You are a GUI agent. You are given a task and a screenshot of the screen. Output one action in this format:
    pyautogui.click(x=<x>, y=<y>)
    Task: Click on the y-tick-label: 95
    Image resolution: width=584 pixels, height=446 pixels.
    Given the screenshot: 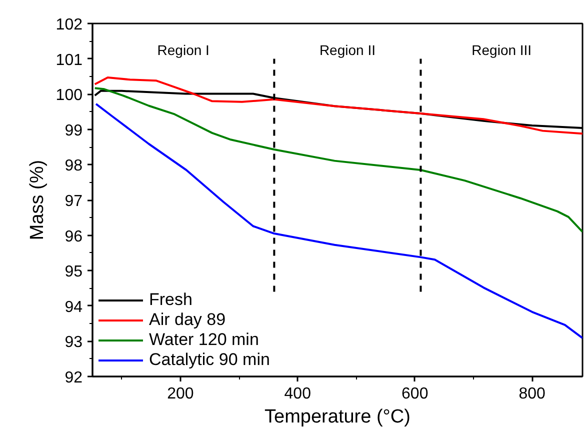 What is the action you would take?
    pyautogui.click(x=73, y=272)
    